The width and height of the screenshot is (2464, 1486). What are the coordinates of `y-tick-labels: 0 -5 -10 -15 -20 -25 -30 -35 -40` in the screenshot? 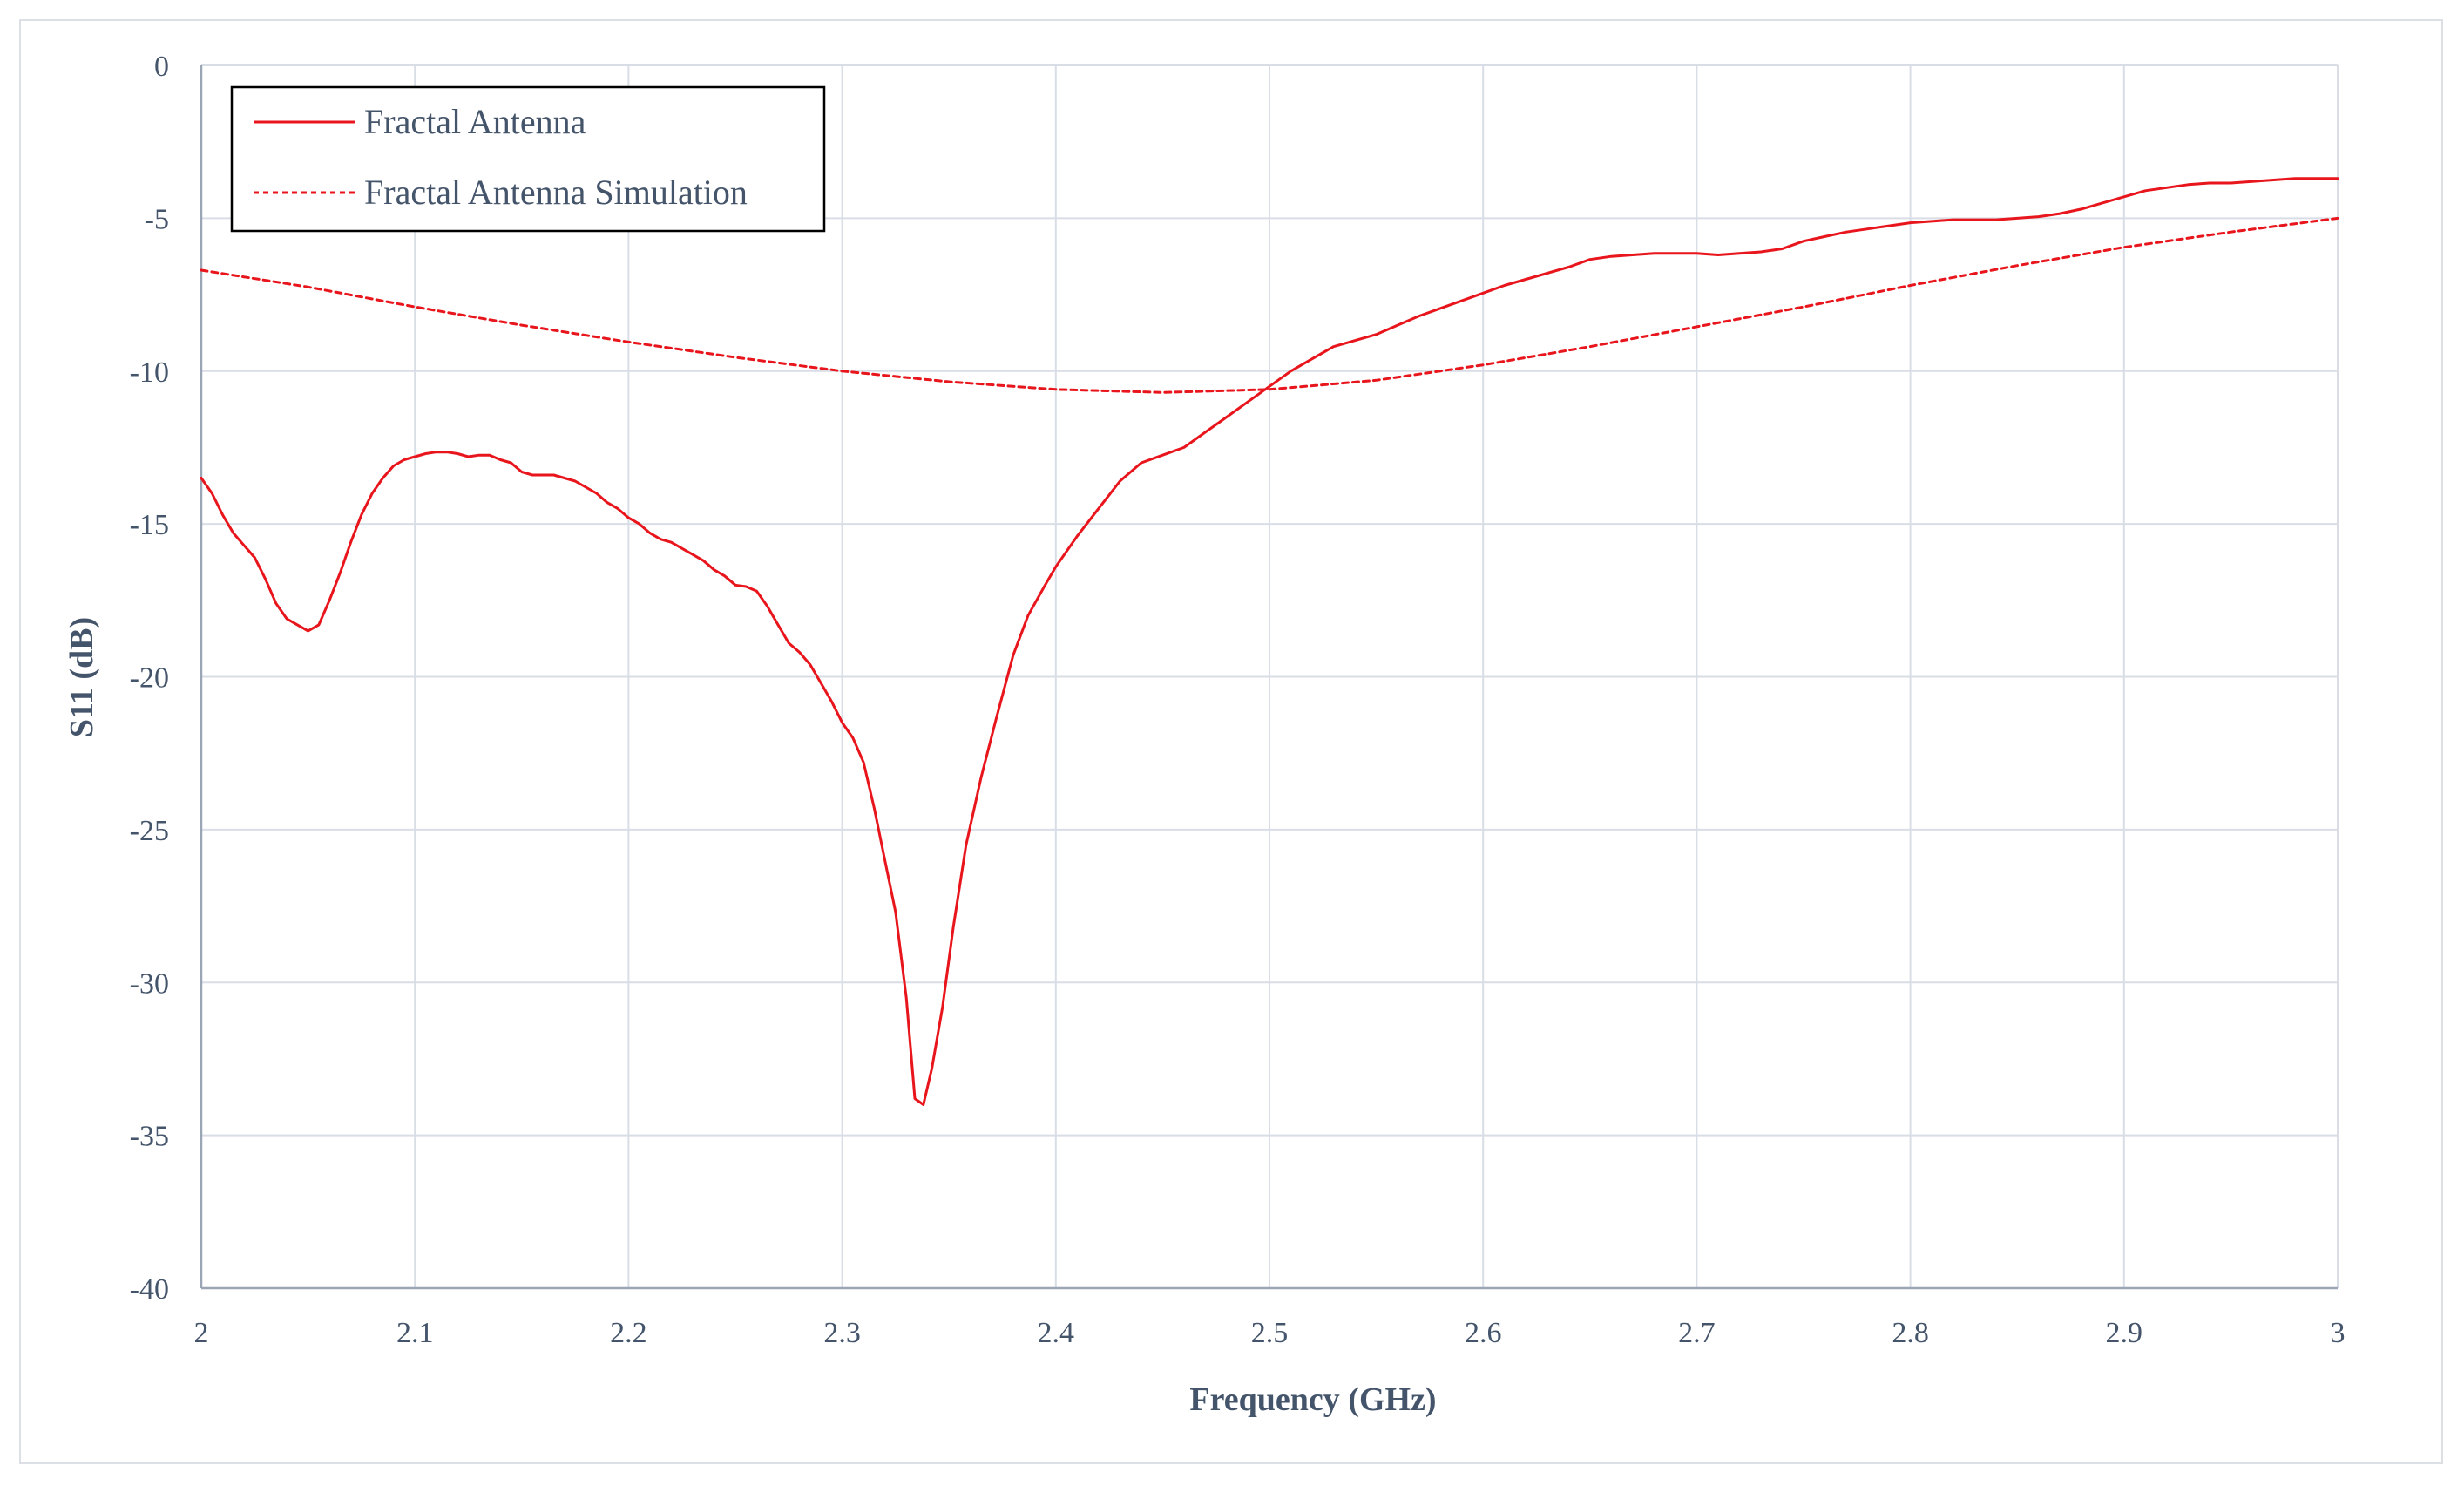 It's located at (149, 679).